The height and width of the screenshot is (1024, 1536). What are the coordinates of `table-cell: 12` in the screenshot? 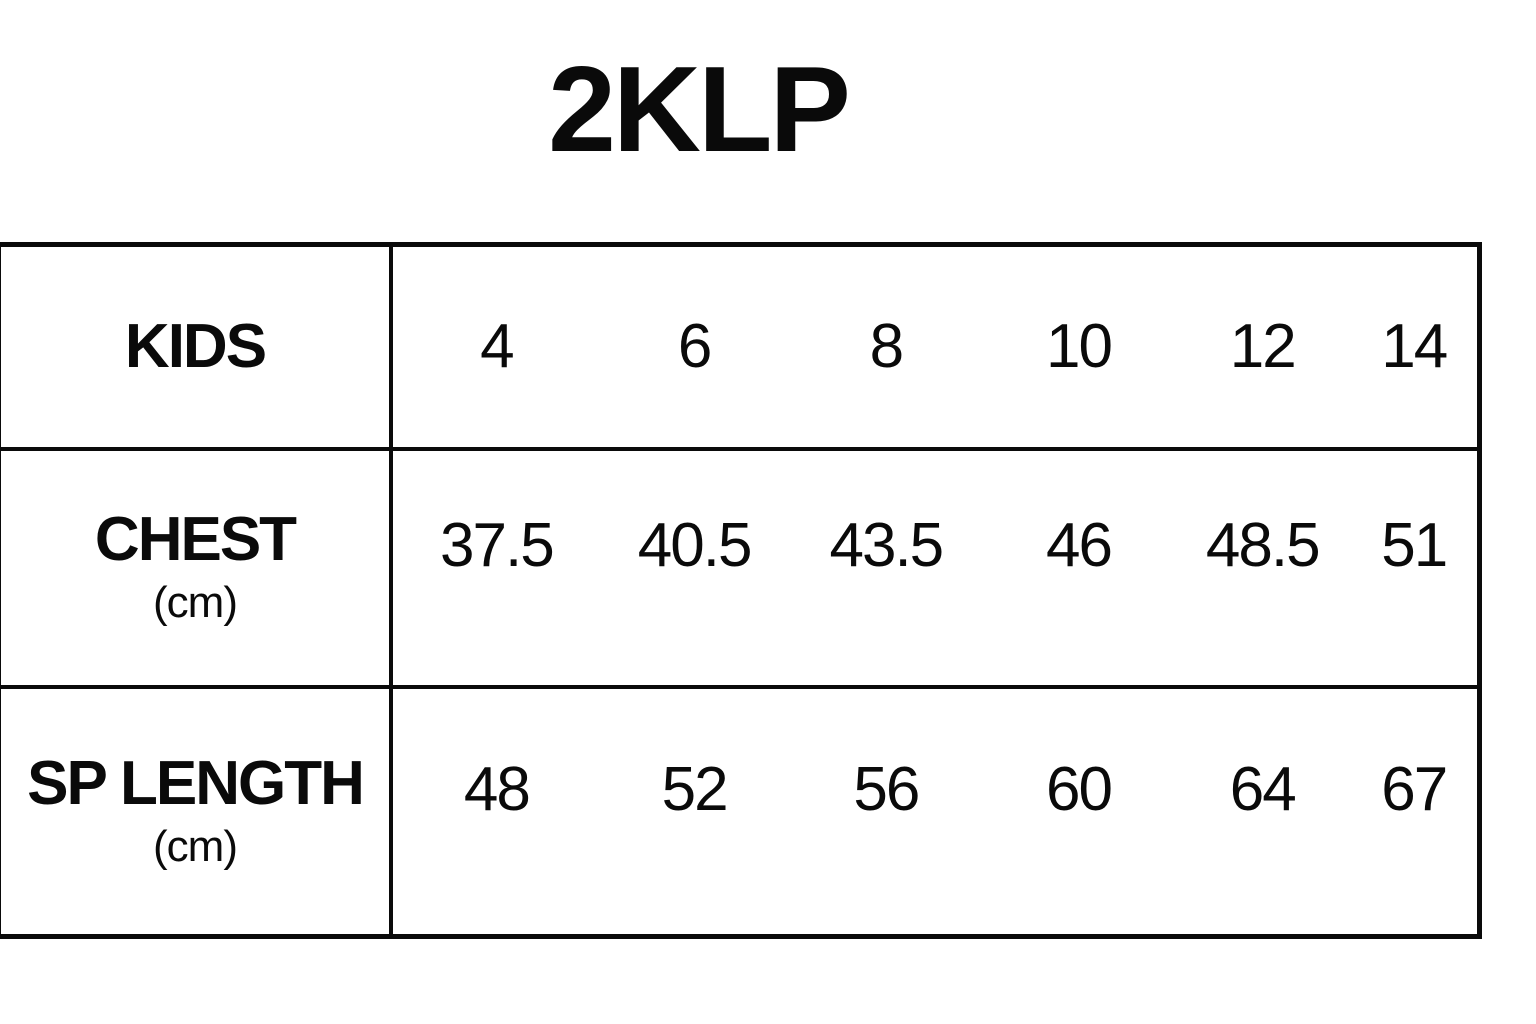 It's located at (1263, 347).